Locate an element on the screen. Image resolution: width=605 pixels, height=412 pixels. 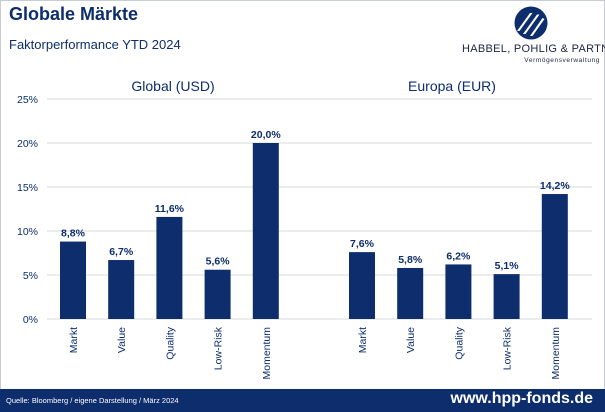
data-label: 5,1% is located at coordinates (507, 266).